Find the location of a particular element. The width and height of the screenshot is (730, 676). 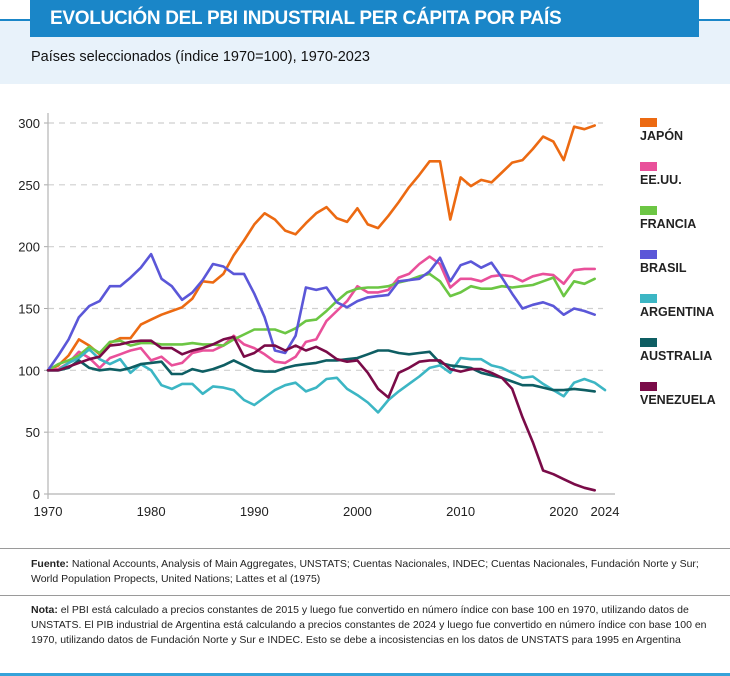

y-tick-label: 250 is located at coordinates (29, 185).